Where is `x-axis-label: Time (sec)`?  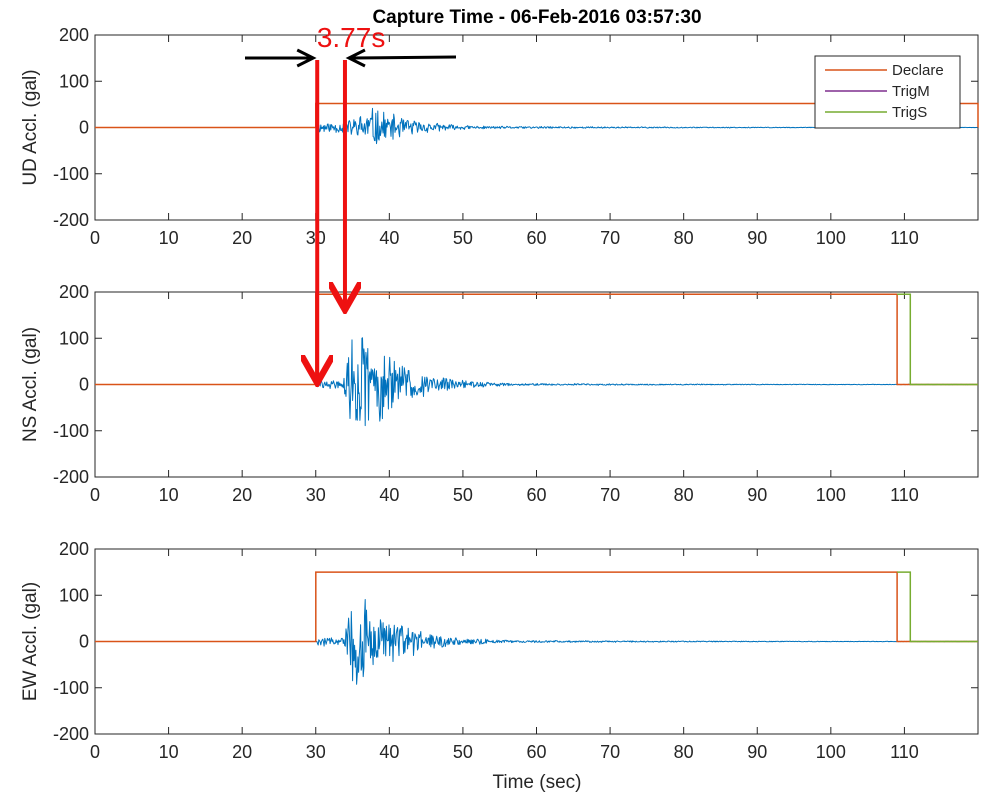 x-axis-label: Time (sec) is located at coordinates (536, 782).